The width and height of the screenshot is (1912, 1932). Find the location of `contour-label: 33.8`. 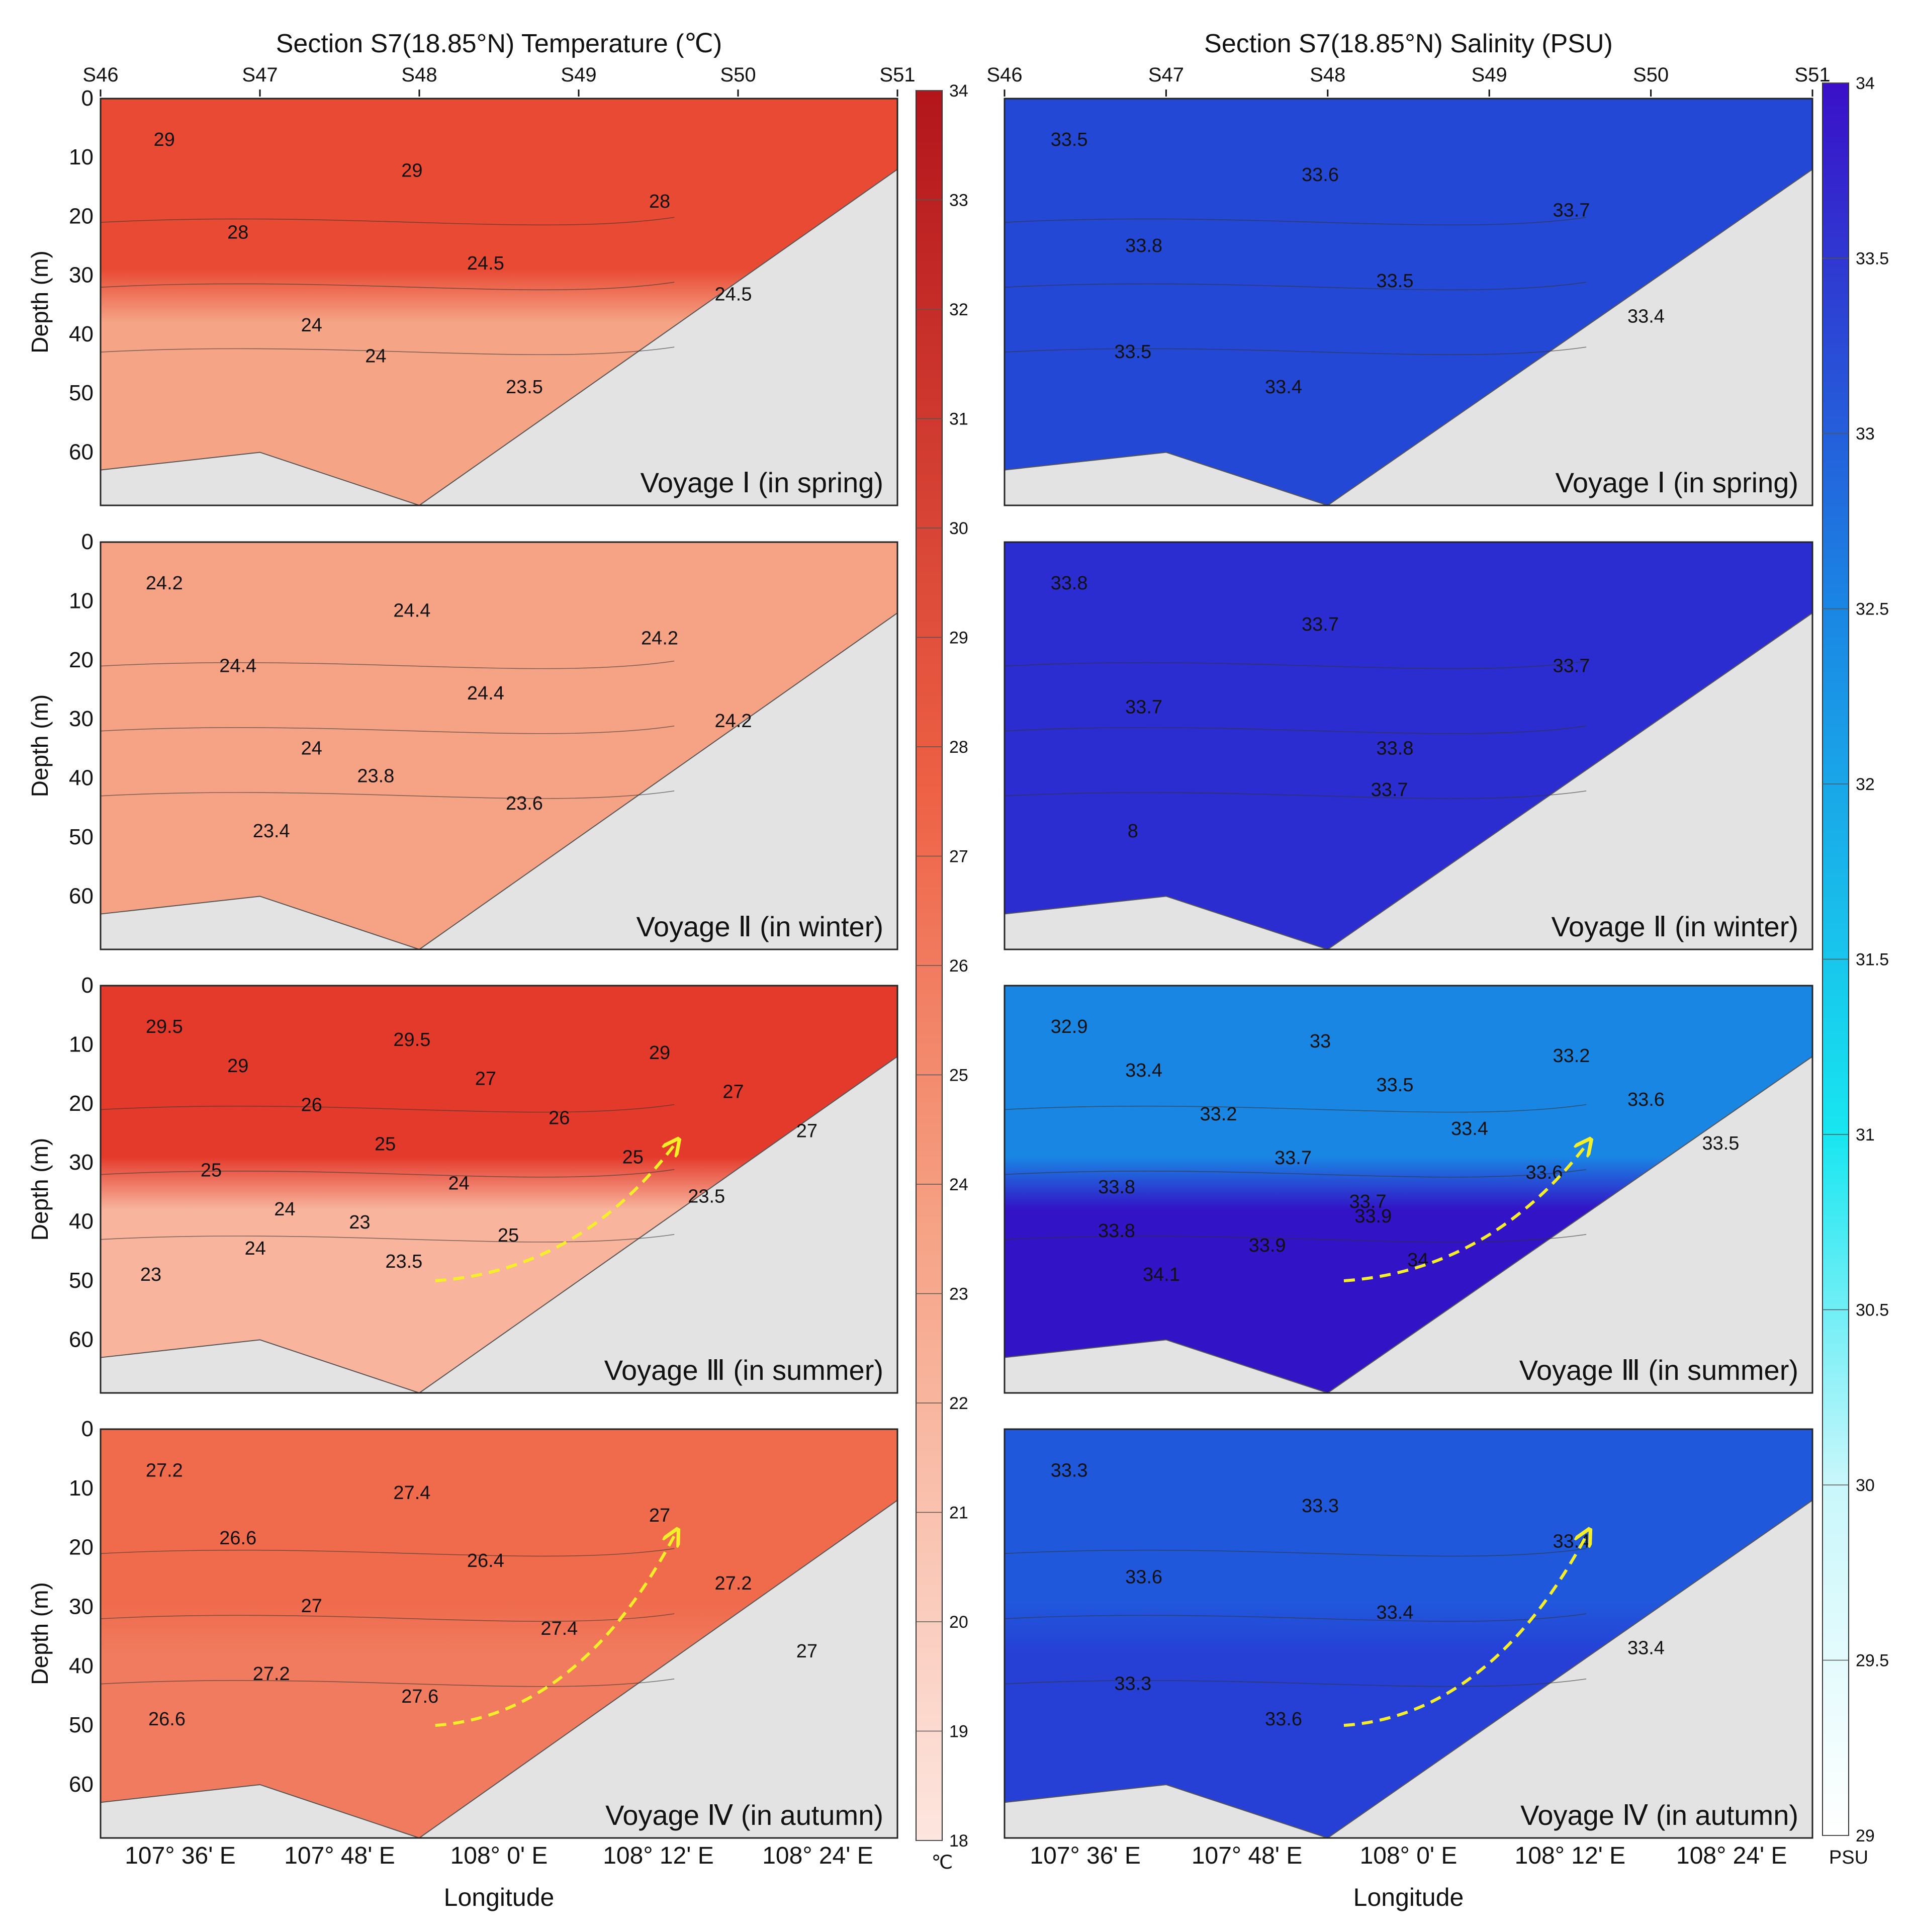

contour-label: 33.8 is located at coordinates (1143, 245).